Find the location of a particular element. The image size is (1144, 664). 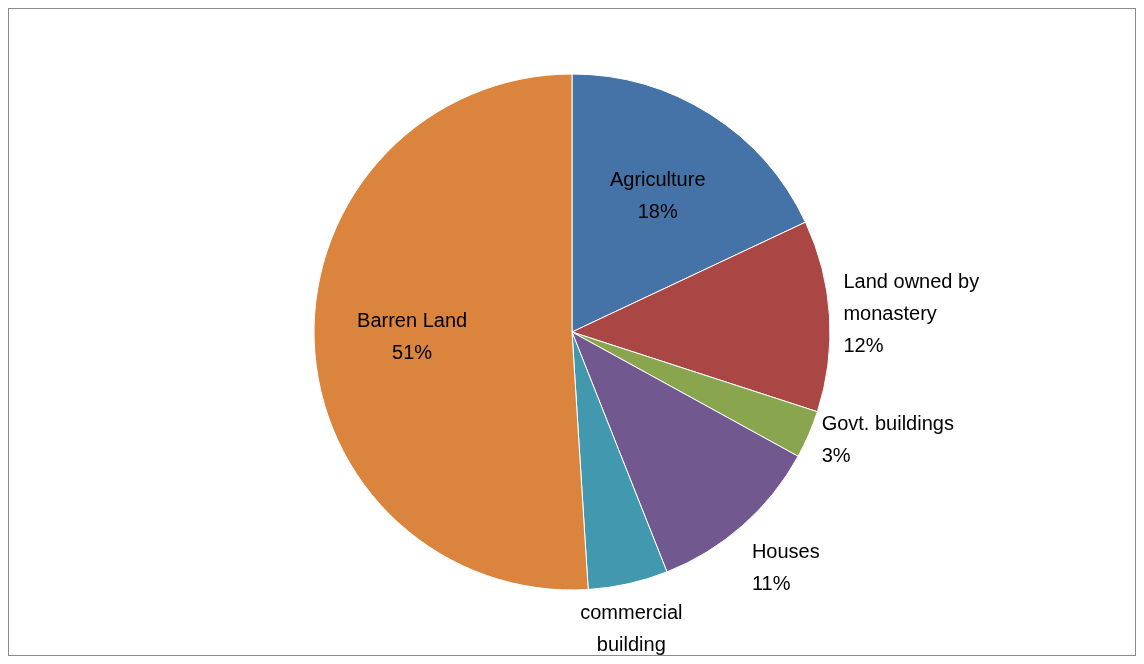

data-label: 51% is located at coordinates (412, 351).